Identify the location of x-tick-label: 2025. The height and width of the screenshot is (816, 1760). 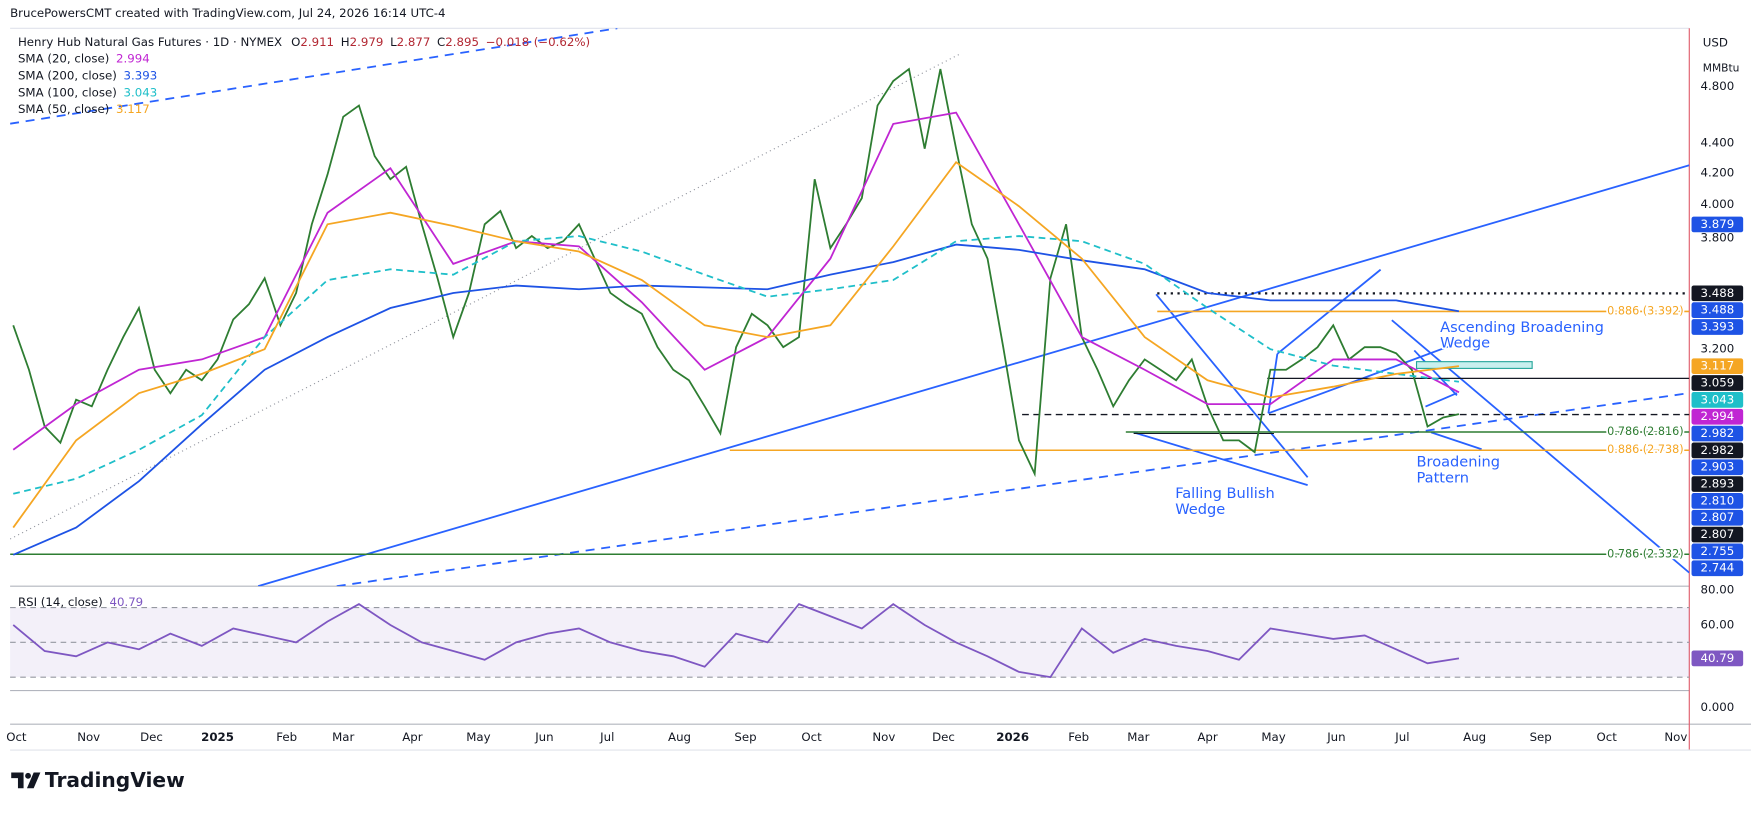
(217, 737).